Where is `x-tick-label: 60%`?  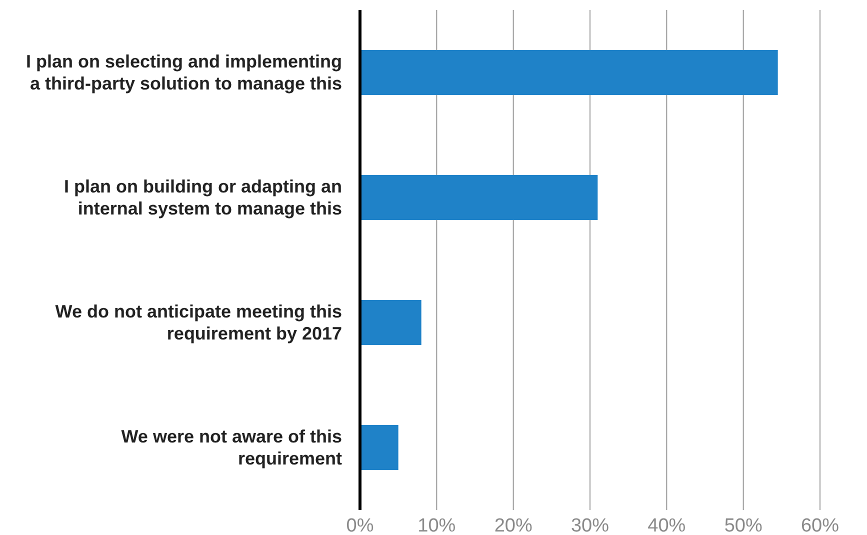
x-tick-label: 60% is located at coordinates (820, 525).